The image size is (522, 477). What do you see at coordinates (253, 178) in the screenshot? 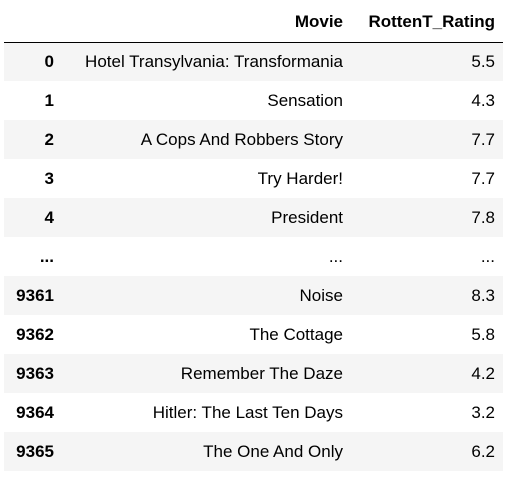
I see `table-row: 3 Try Harder! 7.7` at bounding box center [253, 178].